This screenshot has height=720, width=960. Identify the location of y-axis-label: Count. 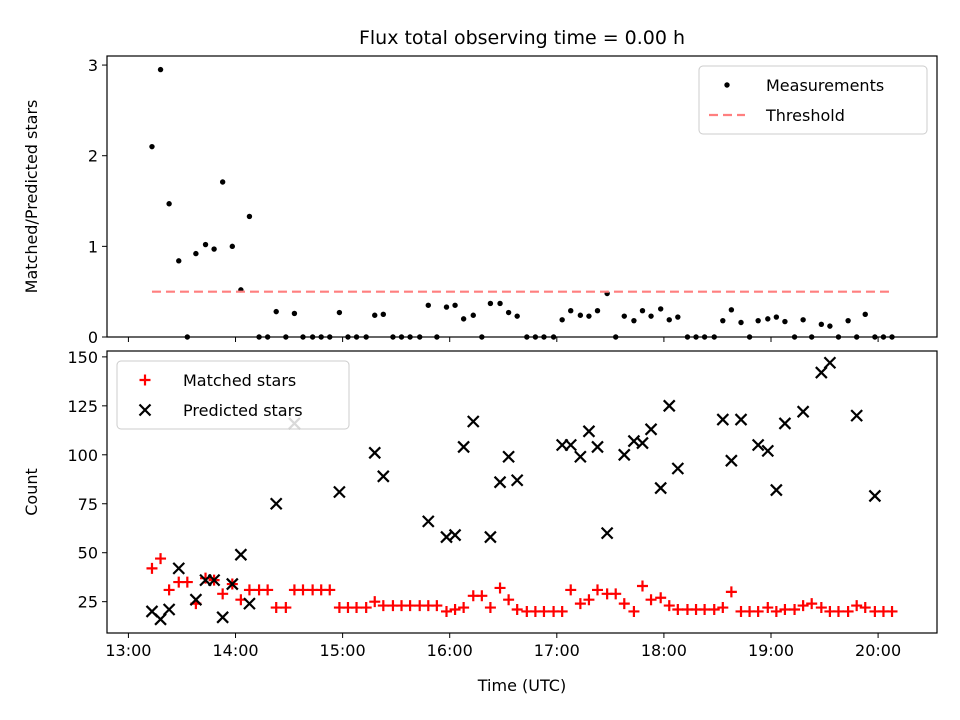
(31, 492).